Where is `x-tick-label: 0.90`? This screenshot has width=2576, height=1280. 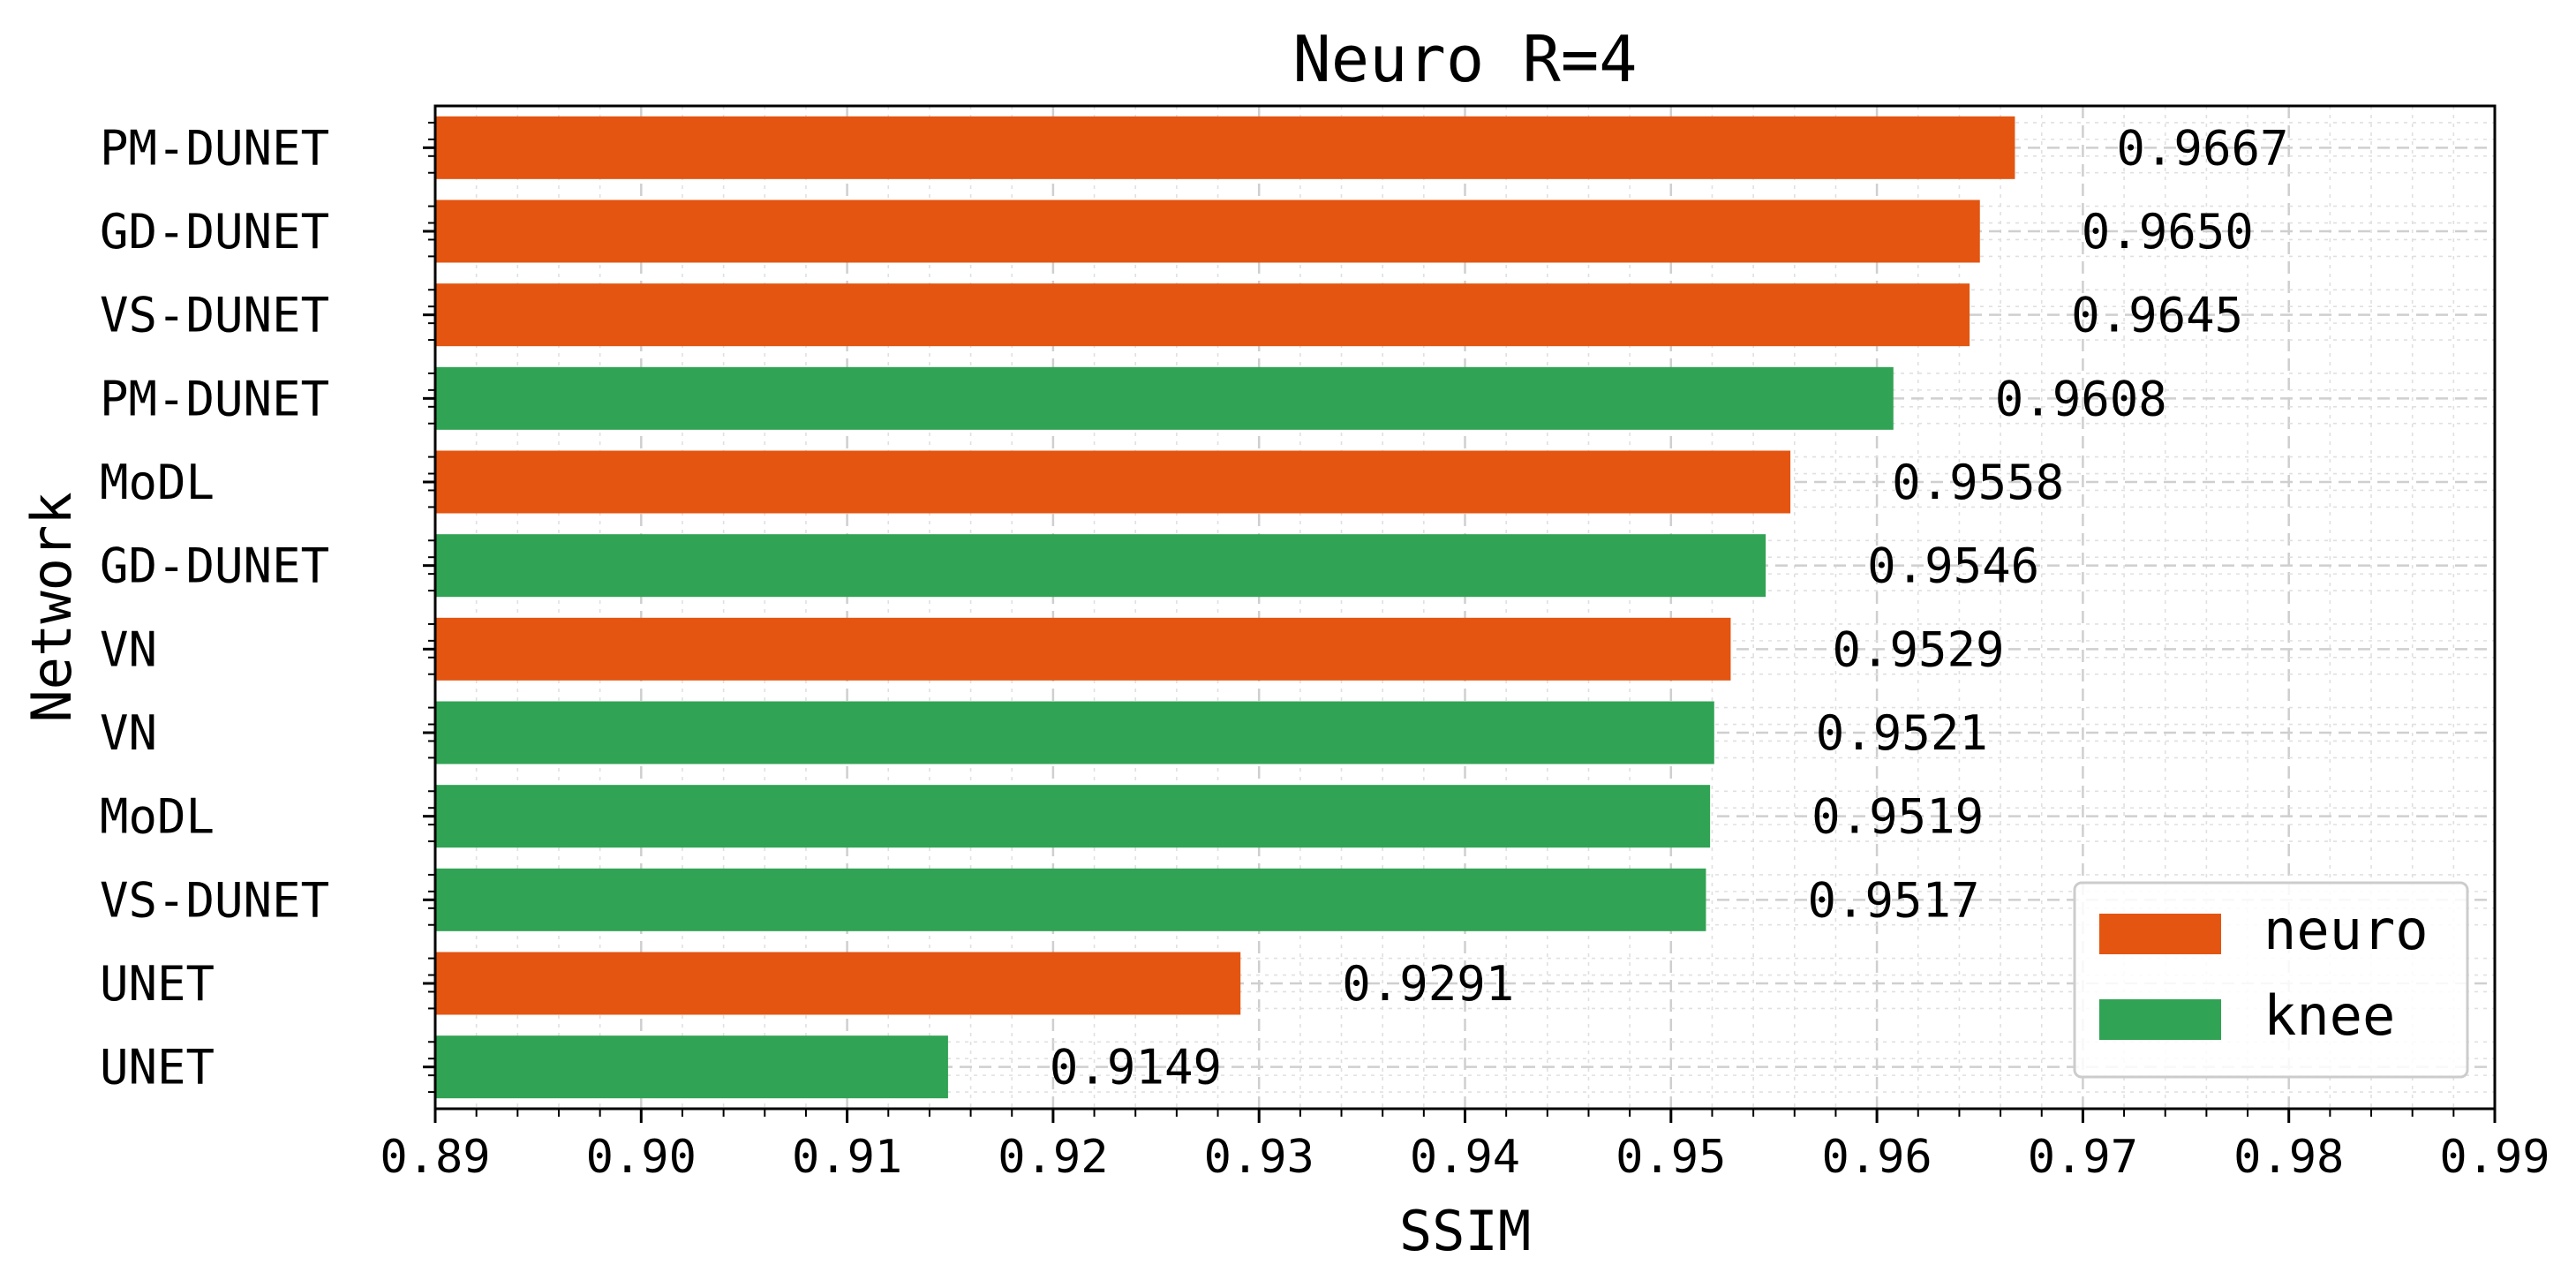
x-tick-label: 0.90 is located at coordinates (642, 1157).